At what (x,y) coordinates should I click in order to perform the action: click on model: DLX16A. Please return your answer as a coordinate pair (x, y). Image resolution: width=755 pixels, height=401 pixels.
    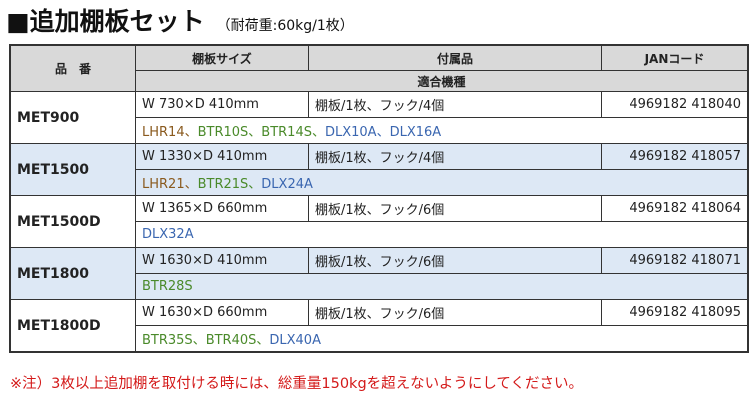
    Looking at the image, I should click on (415, 132).